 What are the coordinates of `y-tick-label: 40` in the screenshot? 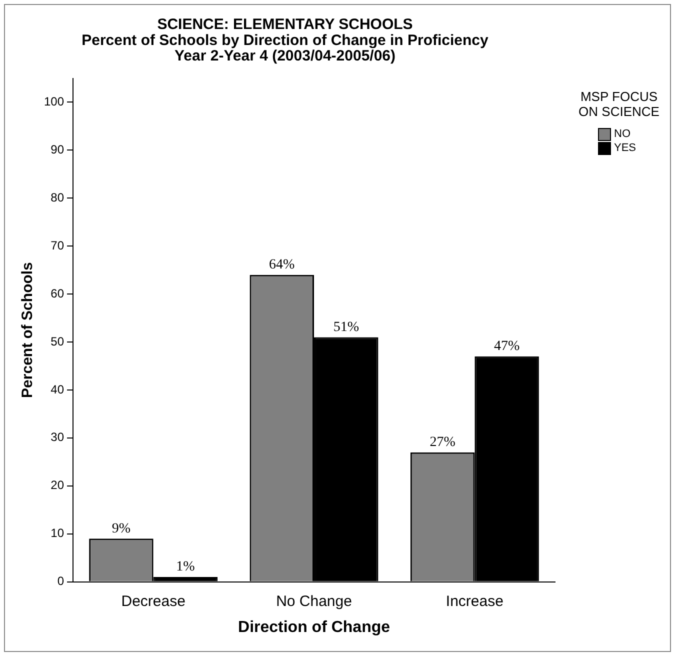 It's located at (57, 389).